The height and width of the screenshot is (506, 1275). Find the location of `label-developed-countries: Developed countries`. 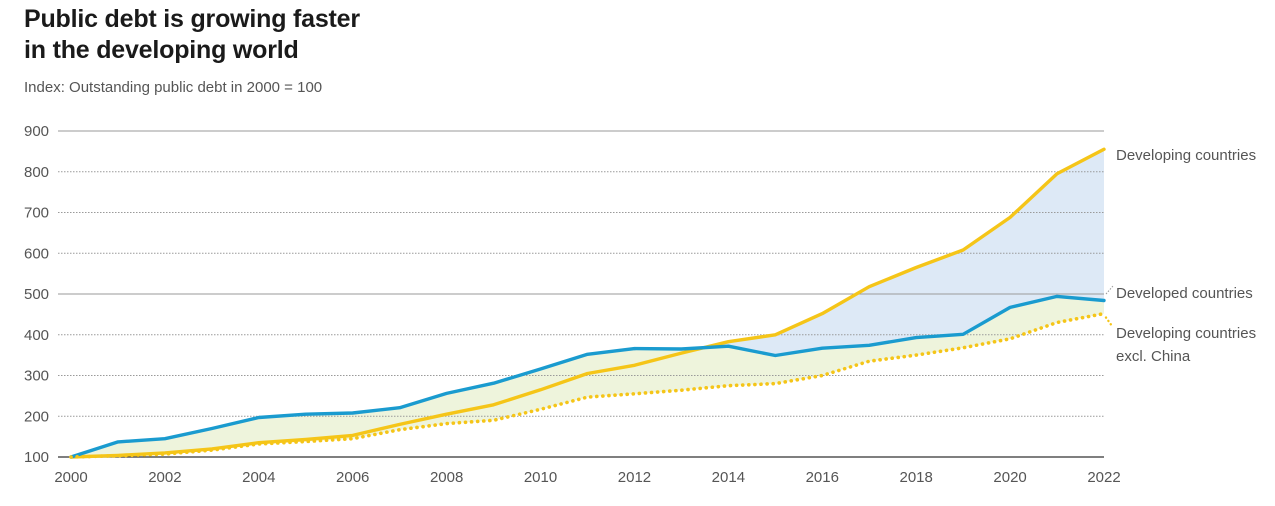

label-developed-countries: Developed countries is located at coordinates (1184, 293).